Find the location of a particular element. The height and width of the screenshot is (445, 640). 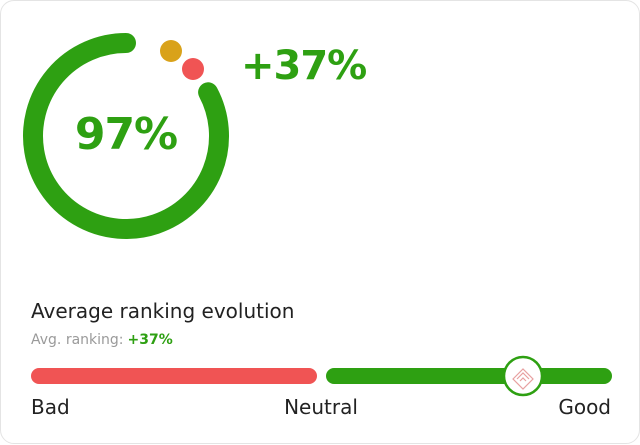

slider-knob is located at coordinates (523, 376).